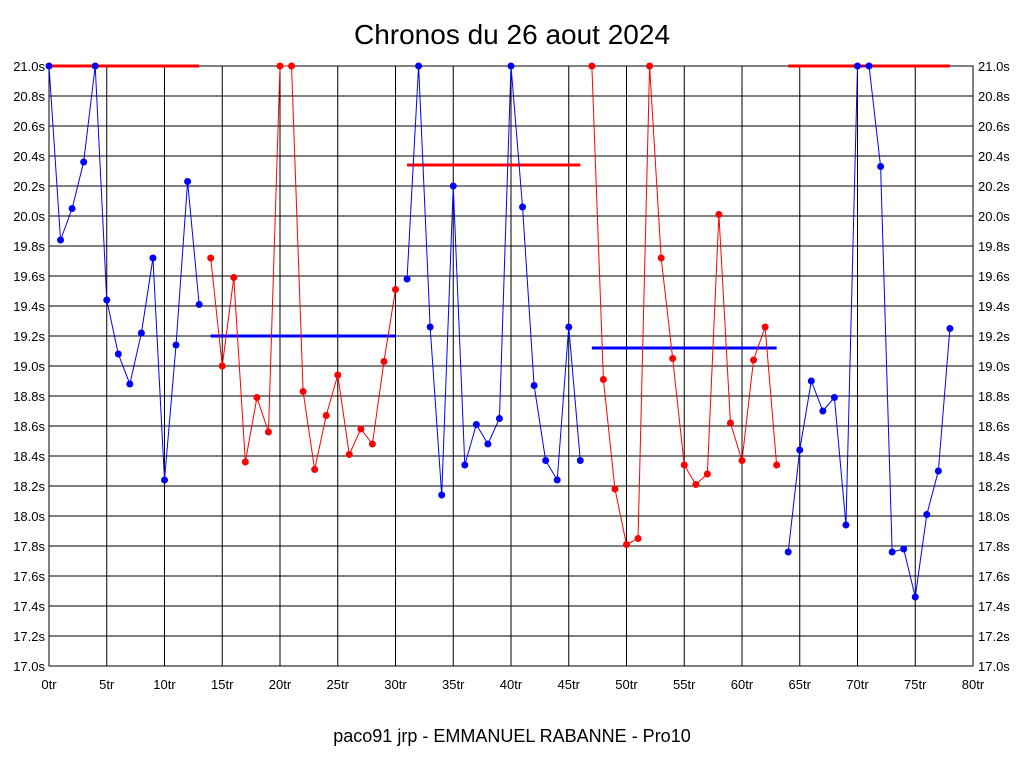 Image resolution: width=1024 pixels, height=768 pixels. I want to click on y-tick-label-left: 20.0s, so click(29, 216).